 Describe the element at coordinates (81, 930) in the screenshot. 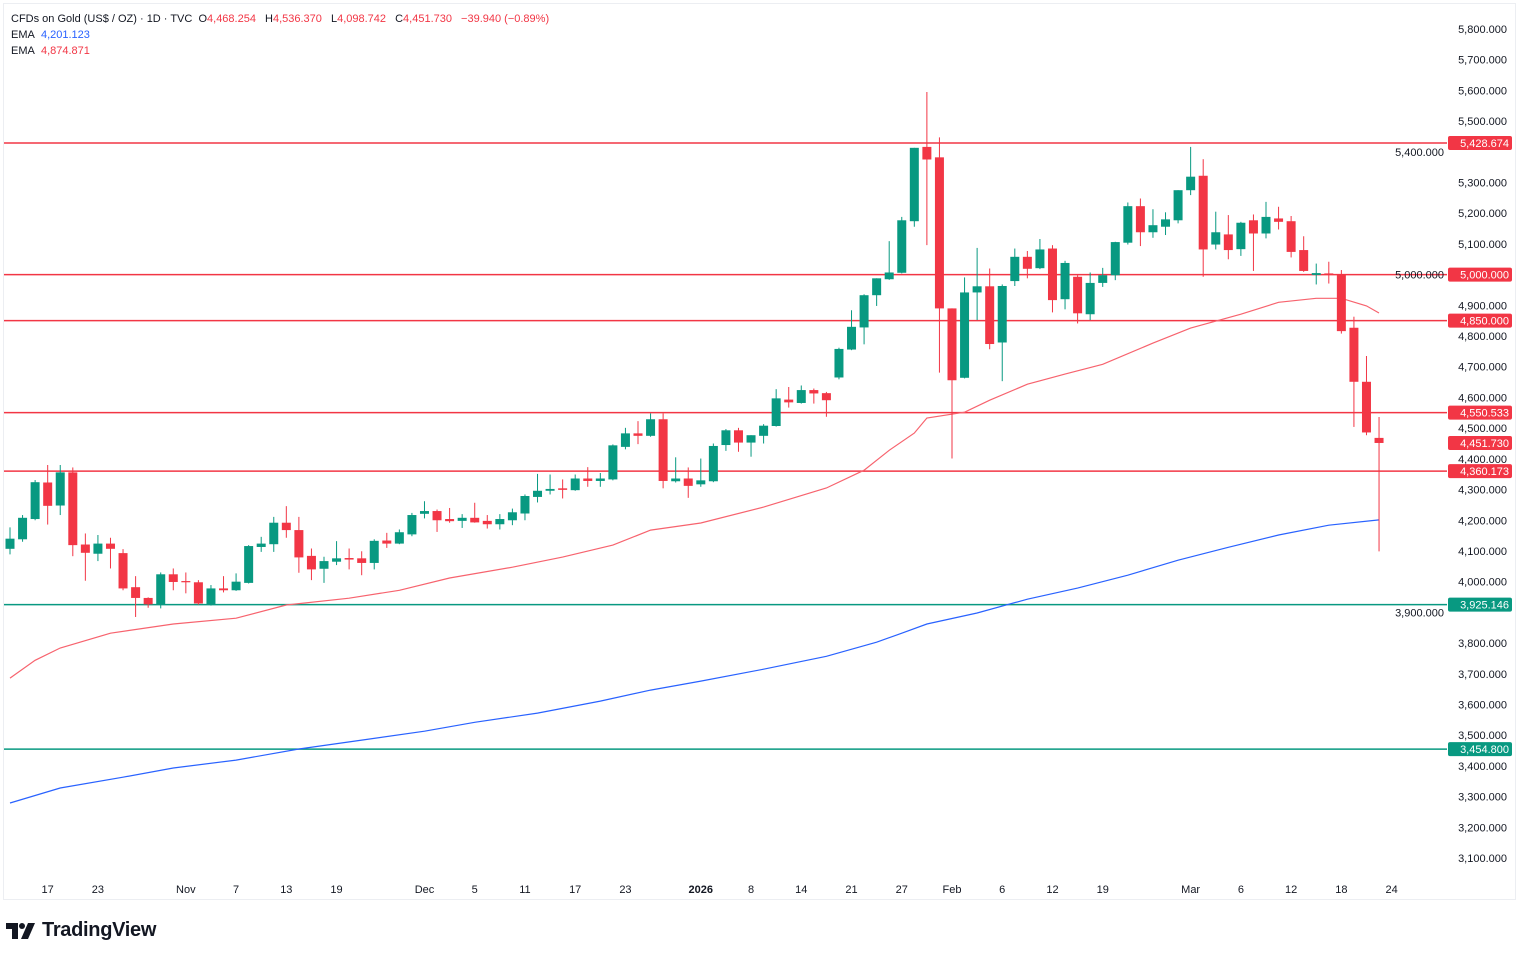

I see `tradingview-logo: TradingView` at that location.